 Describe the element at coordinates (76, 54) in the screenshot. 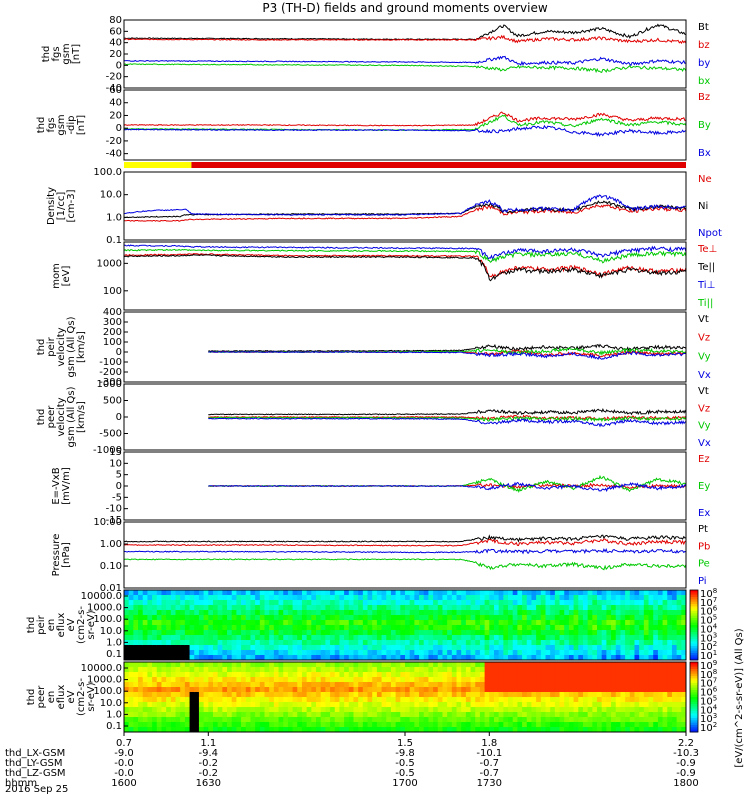

I see `y-label-line: [nT]` at that location.